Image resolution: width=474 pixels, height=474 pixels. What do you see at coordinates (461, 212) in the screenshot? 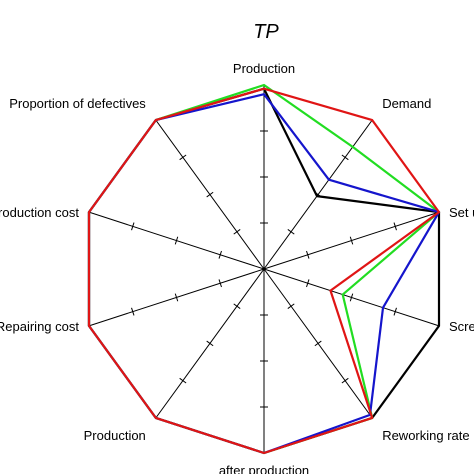
I see `axis-label: Set up` at bounding box center [461, 212].